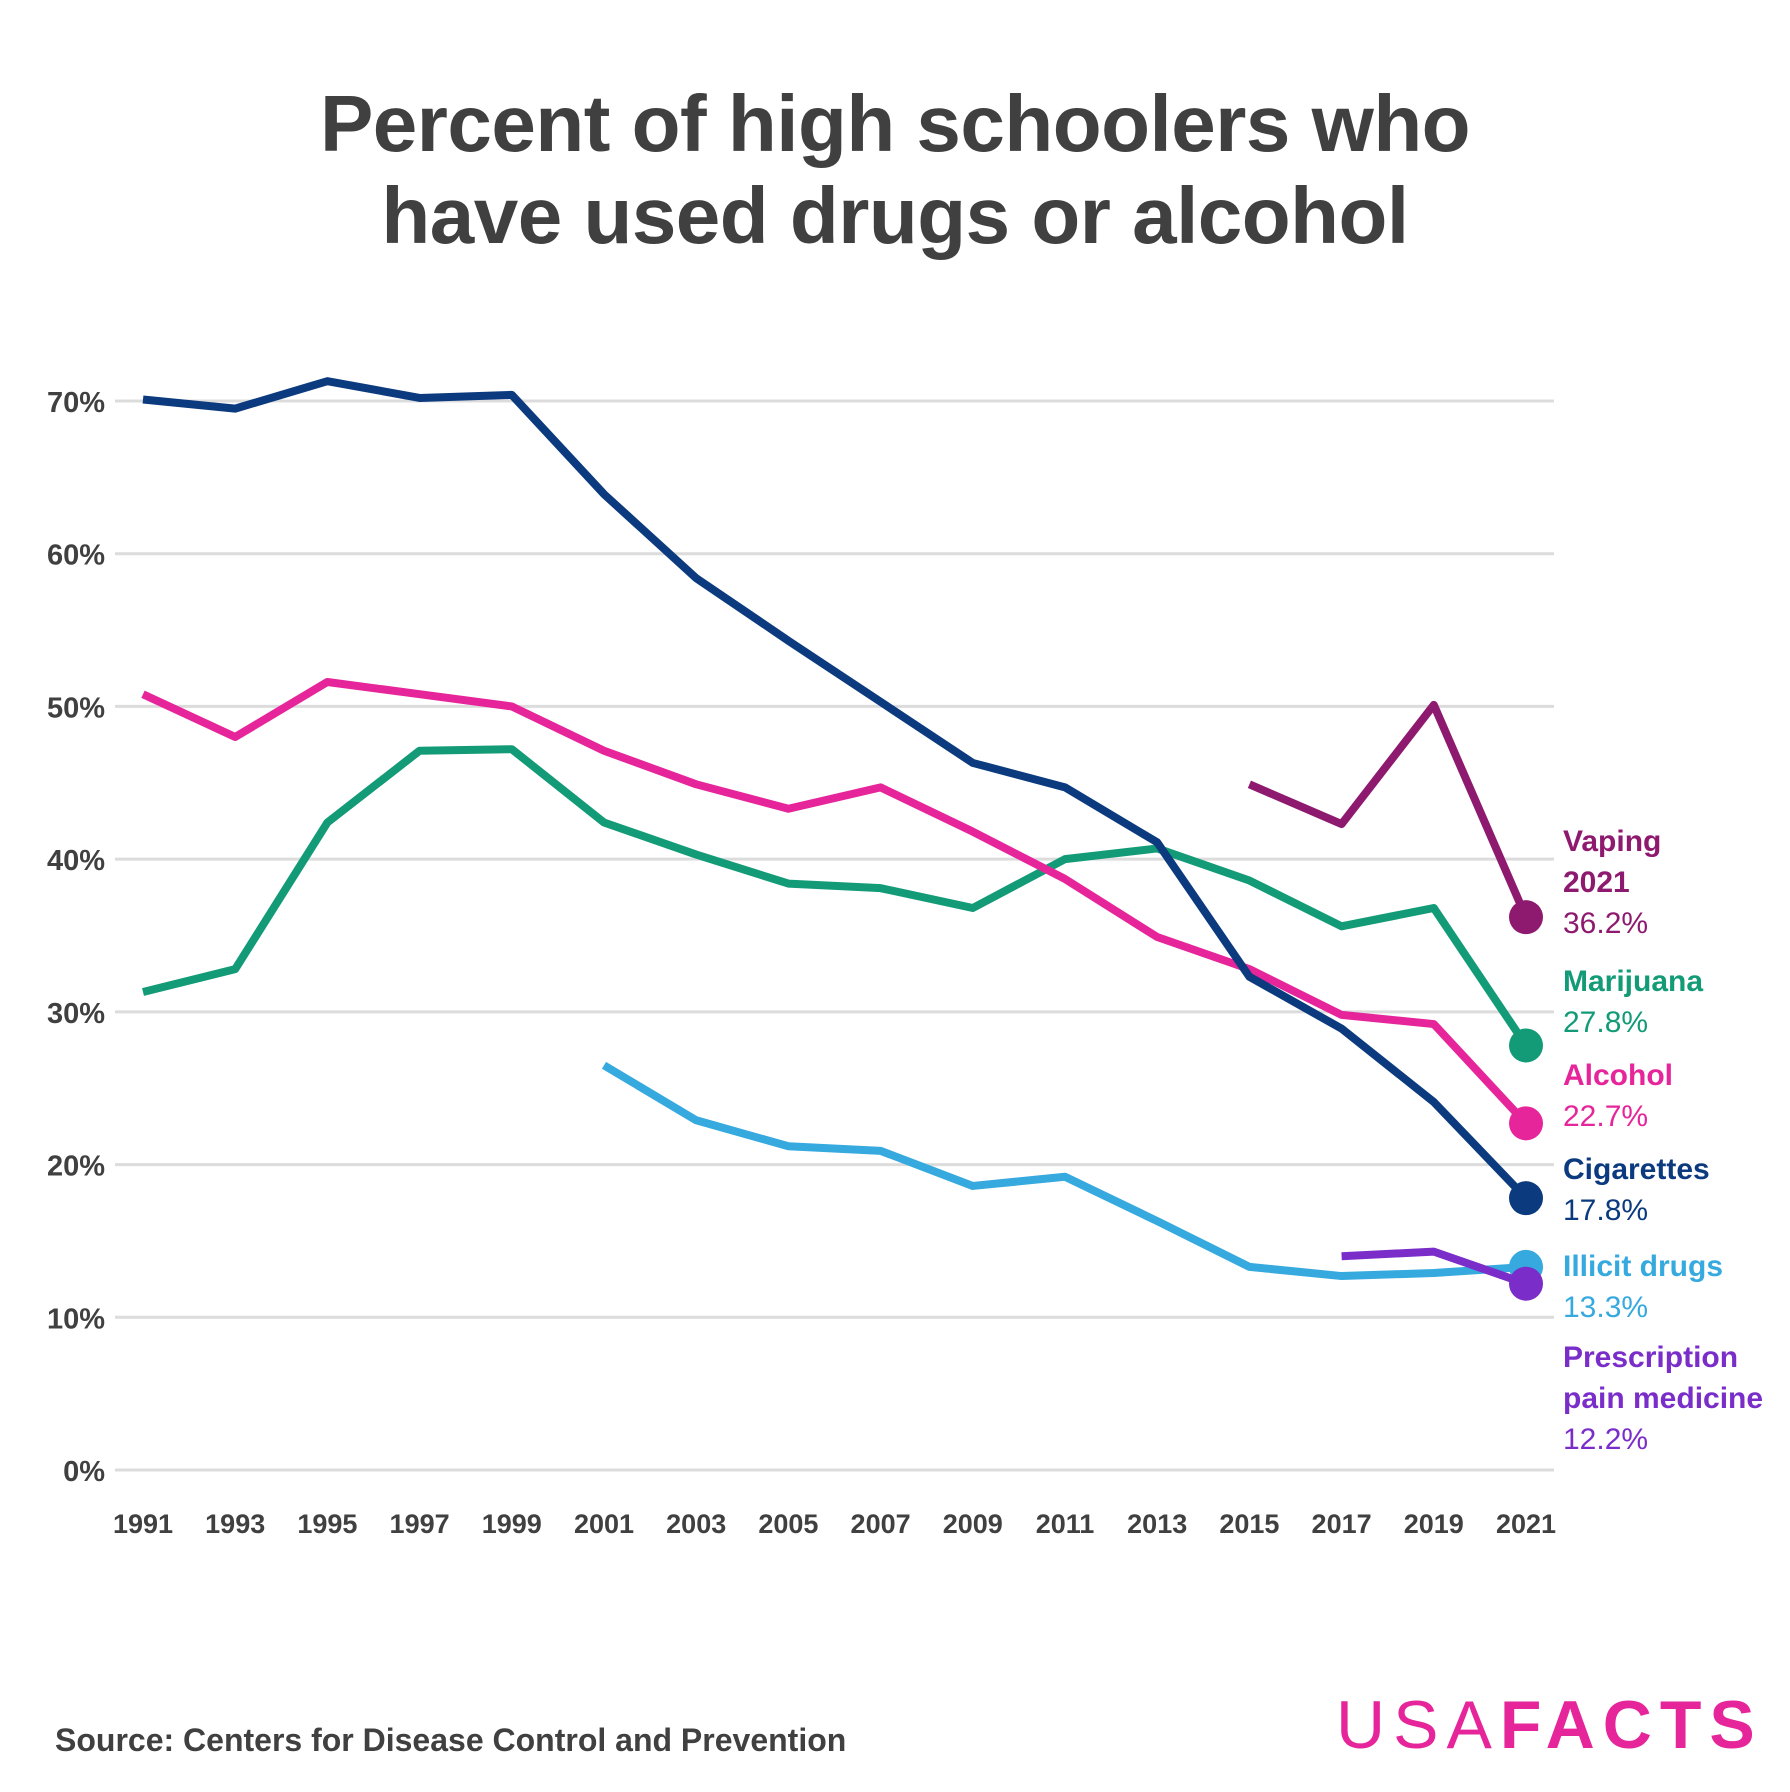  Describe the element at coordinates (1434, 1524) in the screenshot. I see `x-tick-label: 2019` at that location.